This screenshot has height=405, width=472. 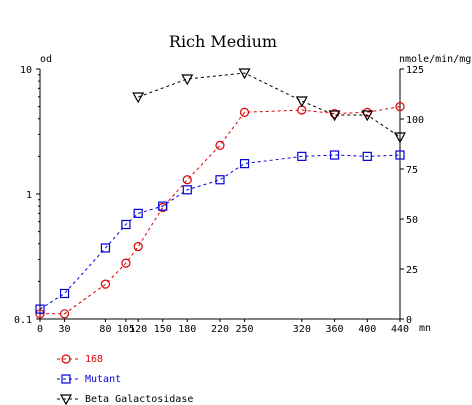 What do you see at coordinates (400, 329) in the screenshot?
I see `x-tick-label: 440` at bounding box center [400, 329].